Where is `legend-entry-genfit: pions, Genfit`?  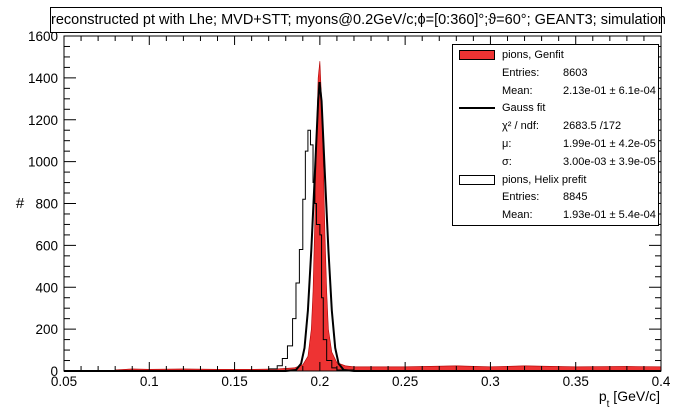 legend-entry-genfit: pions, Genfit is located at coordinates (555, 55).